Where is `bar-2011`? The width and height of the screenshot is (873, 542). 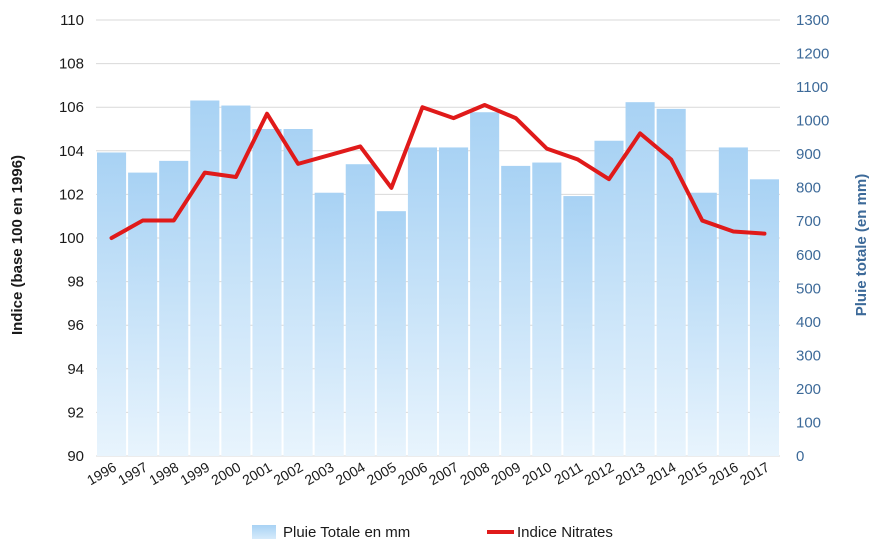 bar-2011 is located at coordinates (578, 326).